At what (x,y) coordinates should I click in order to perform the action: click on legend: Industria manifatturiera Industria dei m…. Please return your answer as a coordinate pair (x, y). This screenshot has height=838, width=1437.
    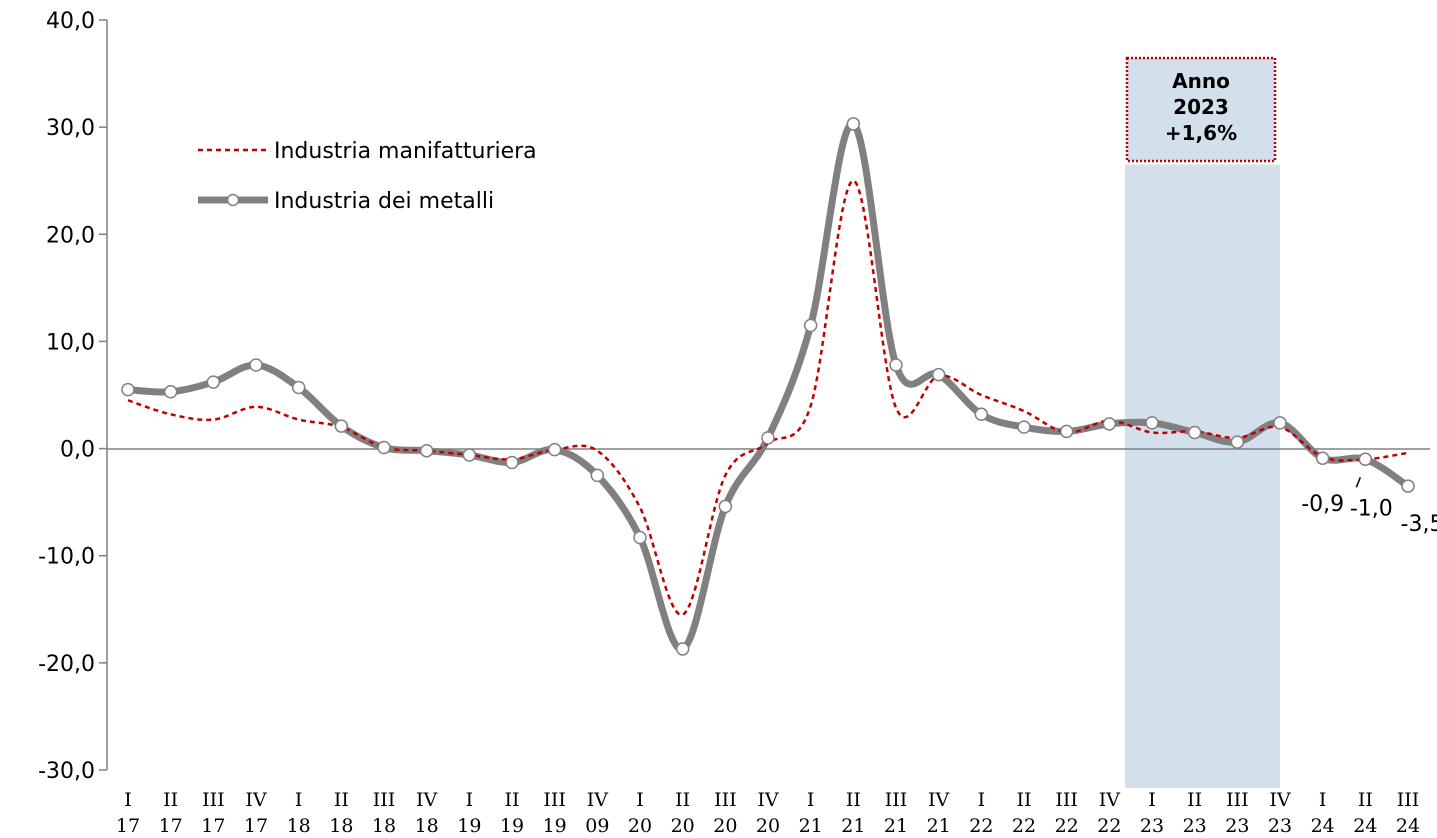
    Looking at the image, I should click on (367, 176).